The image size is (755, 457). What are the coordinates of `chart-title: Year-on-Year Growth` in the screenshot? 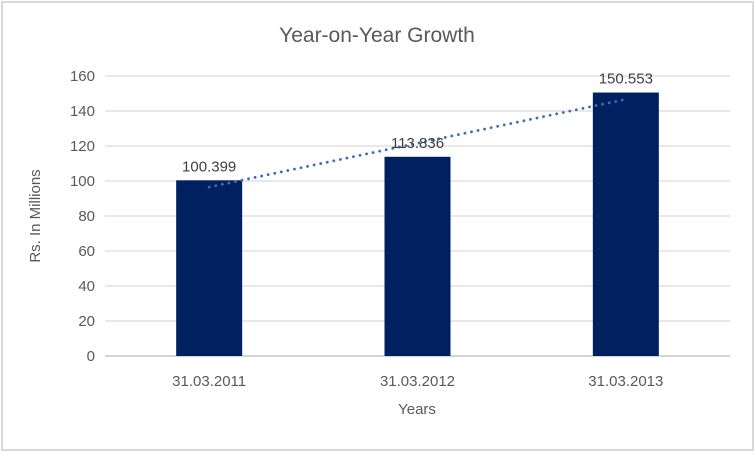 It's located at (377, 35).